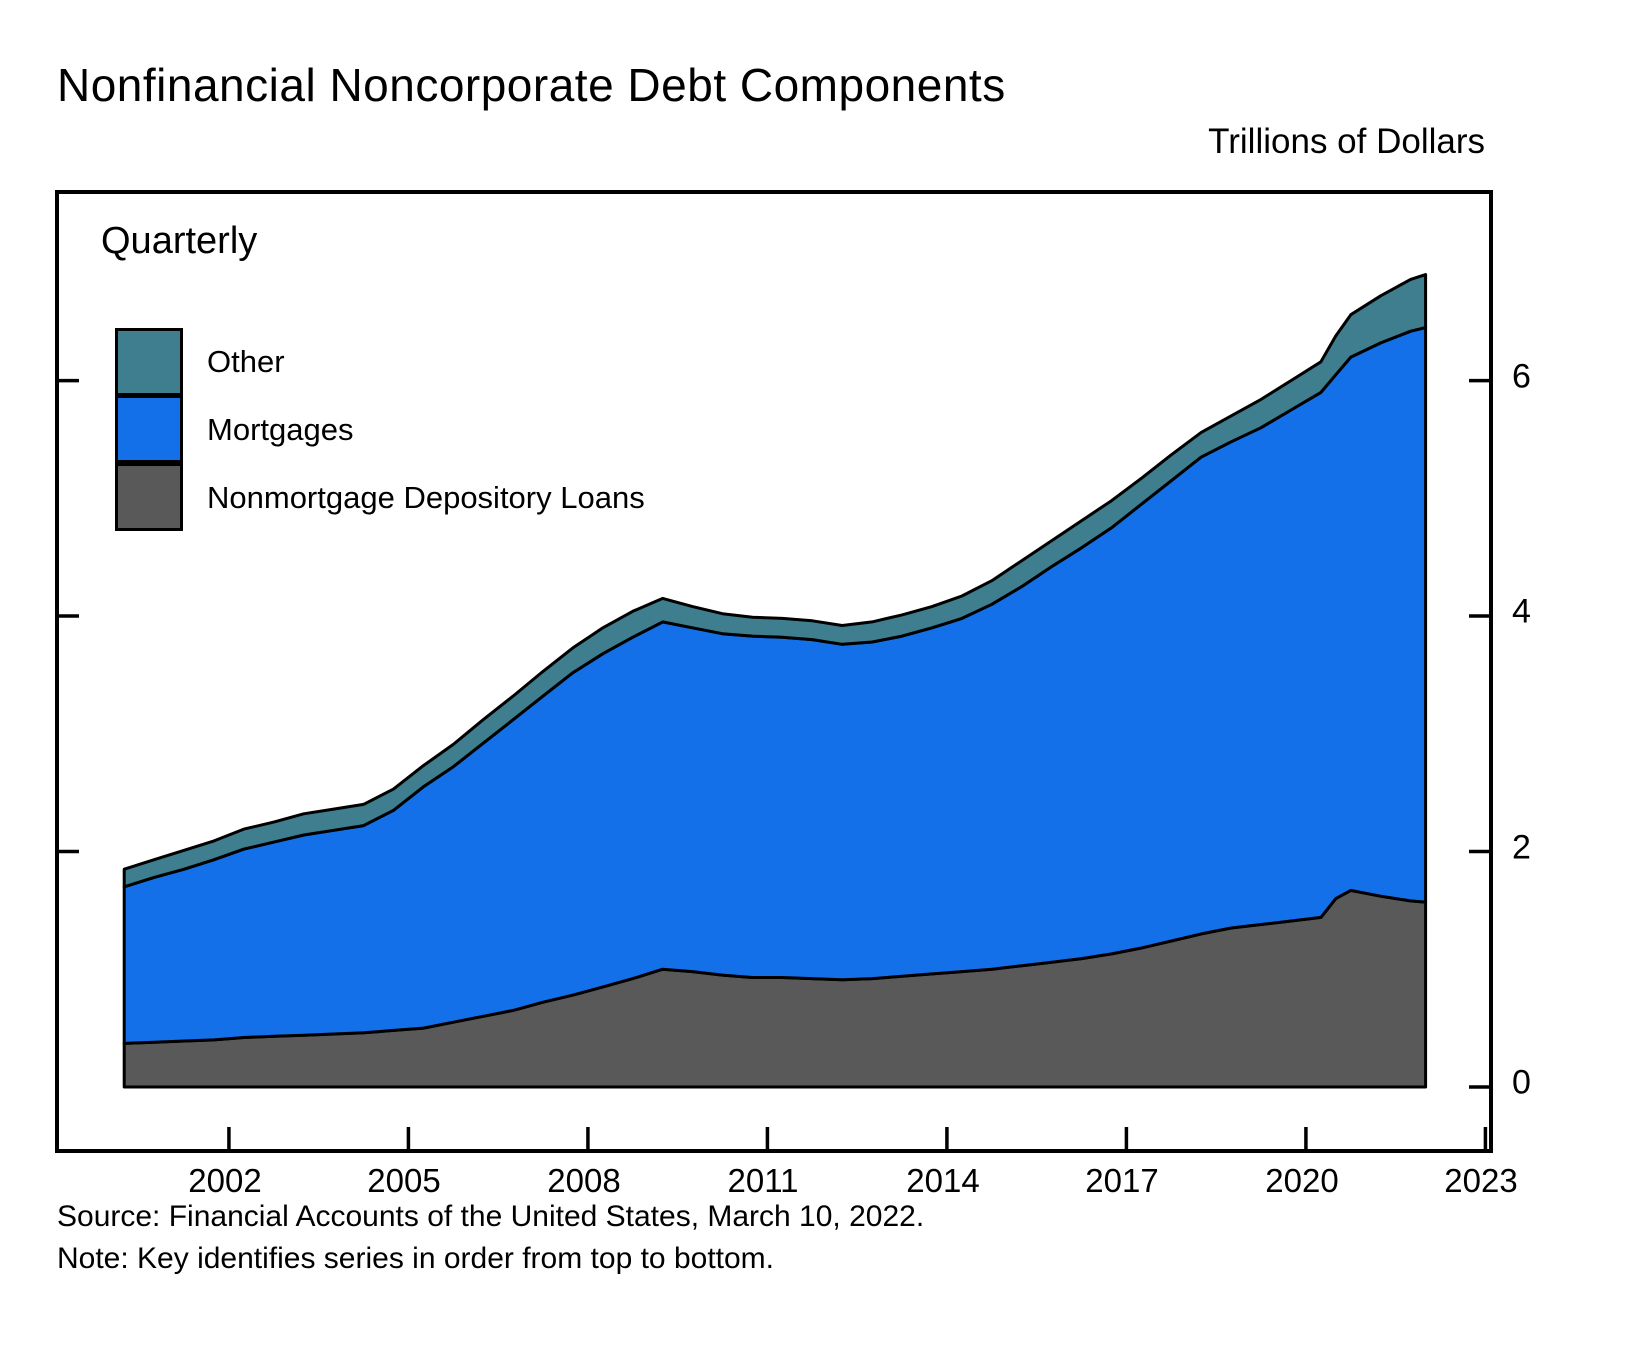  Describe the element at coordinates (1346, 141) in the screenshot. I see `y-axis-units-label: Trillions of Dollars` at that location.